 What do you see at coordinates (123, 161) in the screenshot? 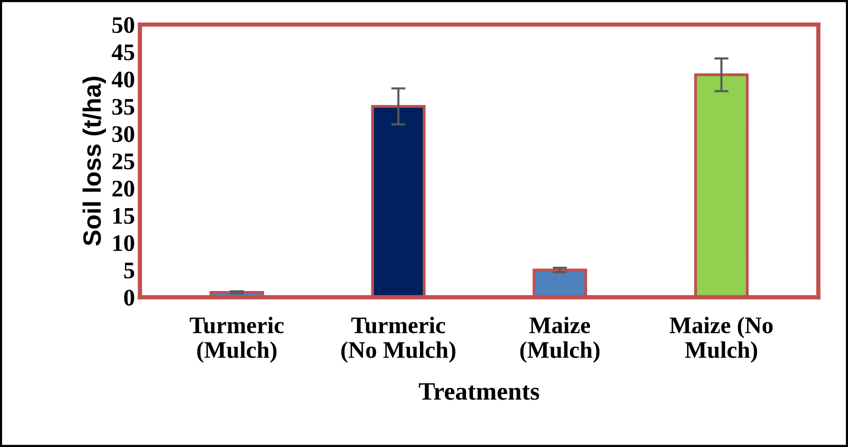
I see `y-tick-label: 25` at bounding box center [123, 161].